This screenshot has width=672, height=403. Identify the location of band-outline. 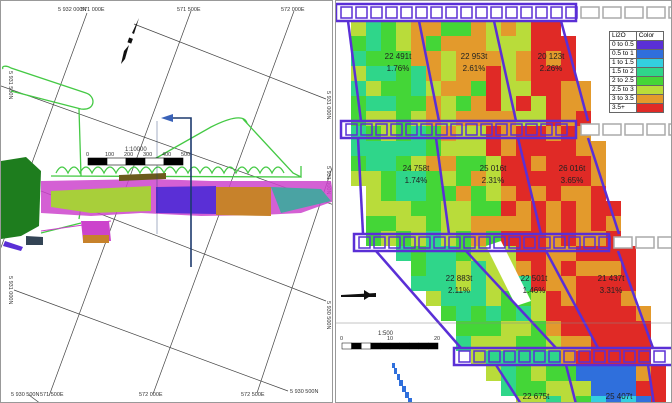
(458, 129).